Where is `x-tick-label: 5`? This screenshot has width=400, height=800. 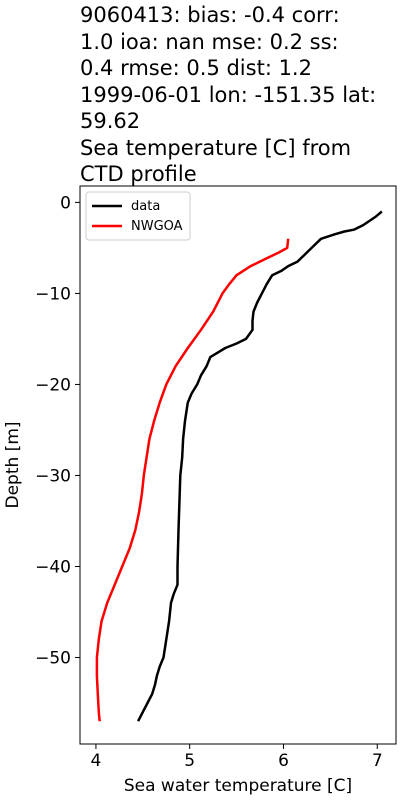 x-tick-label: 5 is located at coordinates (189, 761).